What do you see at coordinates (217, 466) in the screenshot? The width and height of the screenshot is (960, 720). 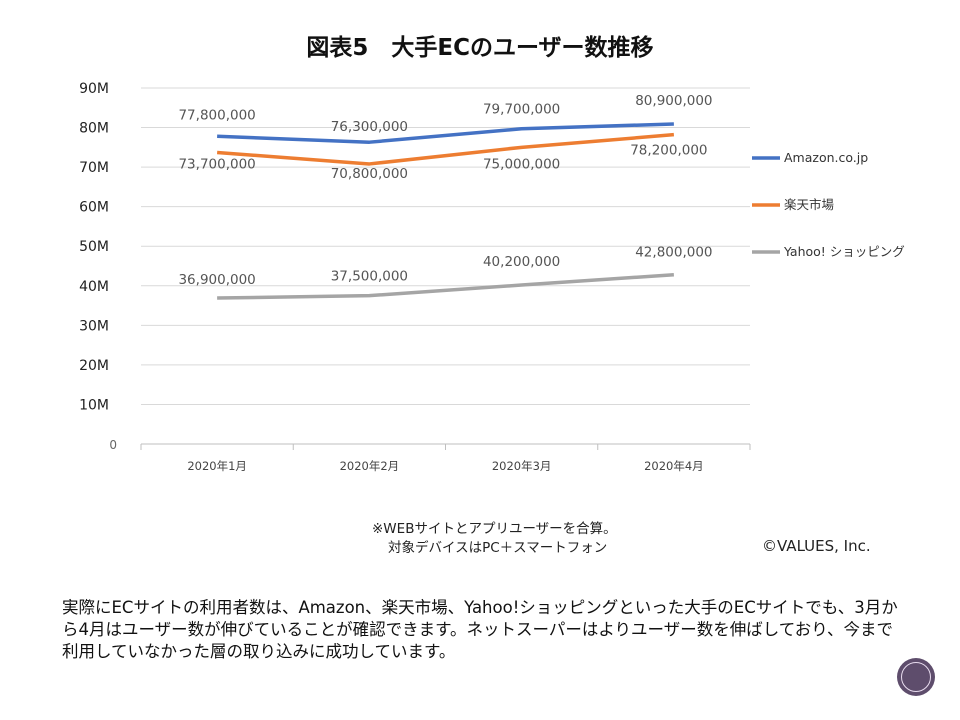 I see `x-tick-label: 2020年1月` at bounding box center [217, 466].